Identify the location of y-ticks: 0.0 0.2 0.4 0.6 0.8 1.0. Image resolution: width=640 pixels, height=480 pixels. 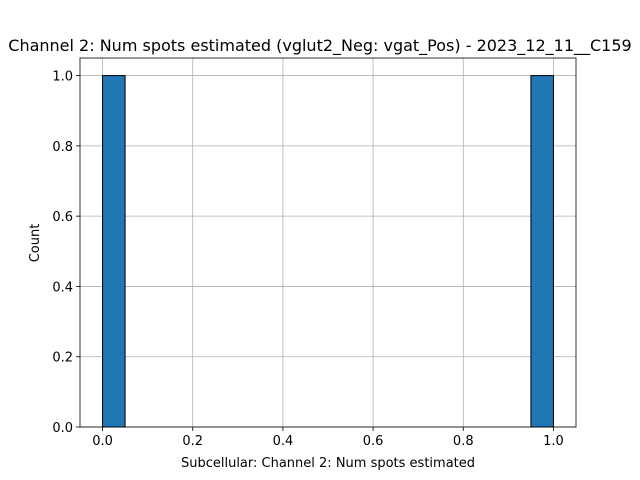
(66, 253).